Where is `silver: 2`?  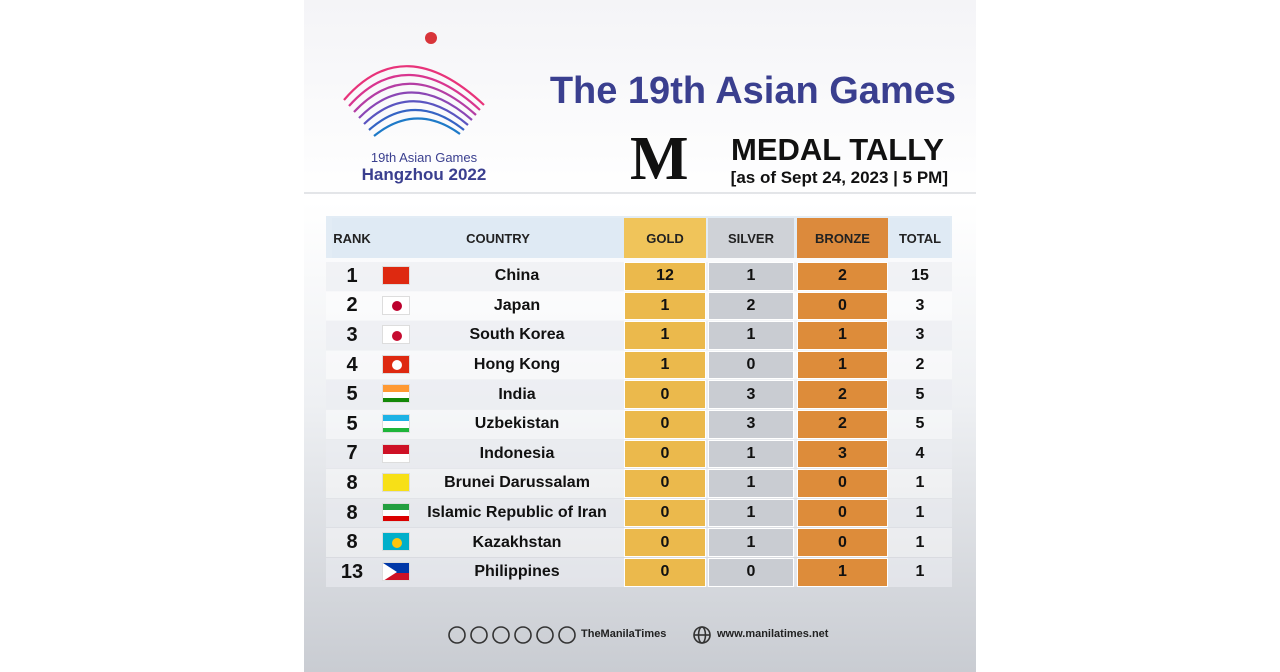 silver: 2 is located at coordinates (751, 306).